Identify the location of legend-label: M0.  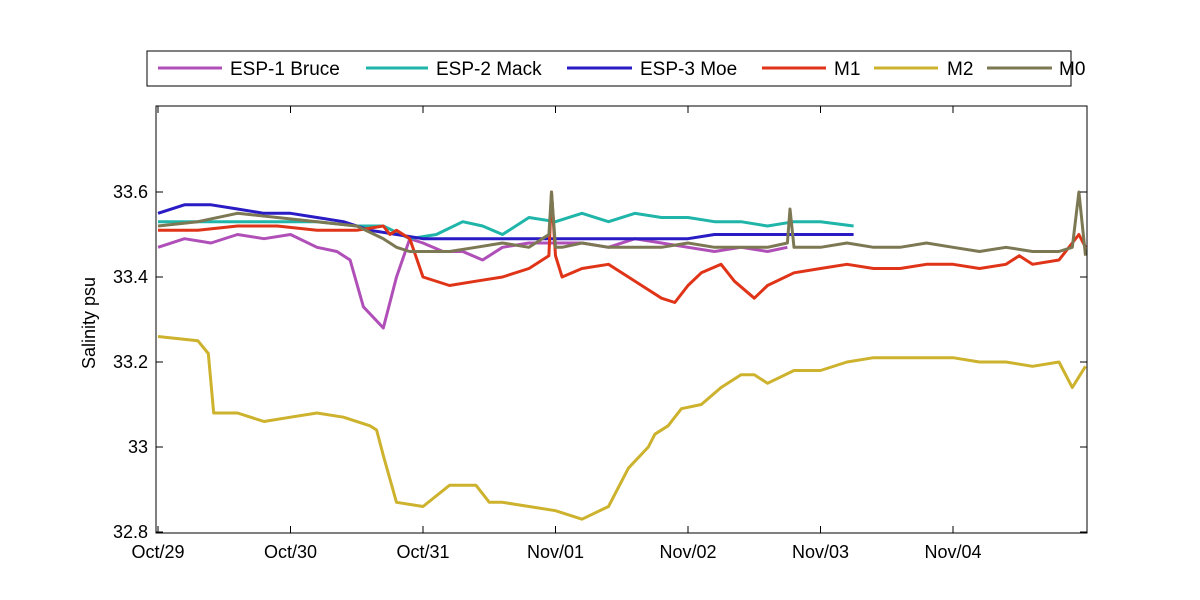
(1072, 69).